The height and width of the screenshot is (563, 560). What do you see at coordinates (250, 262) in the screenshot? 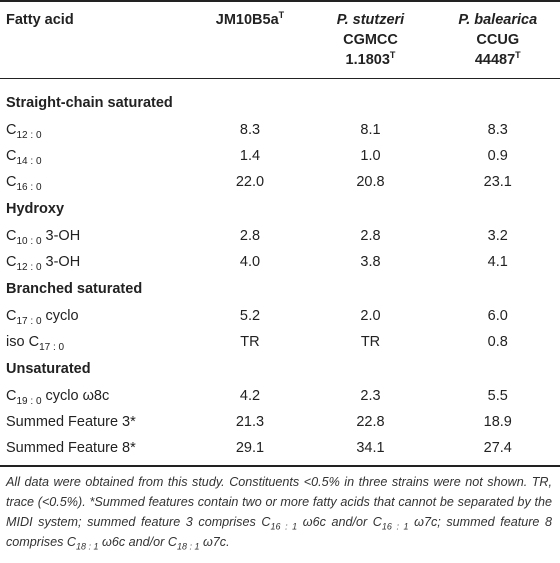
I see `value-cell-1: 4.0` at bounding box center [250, 262].